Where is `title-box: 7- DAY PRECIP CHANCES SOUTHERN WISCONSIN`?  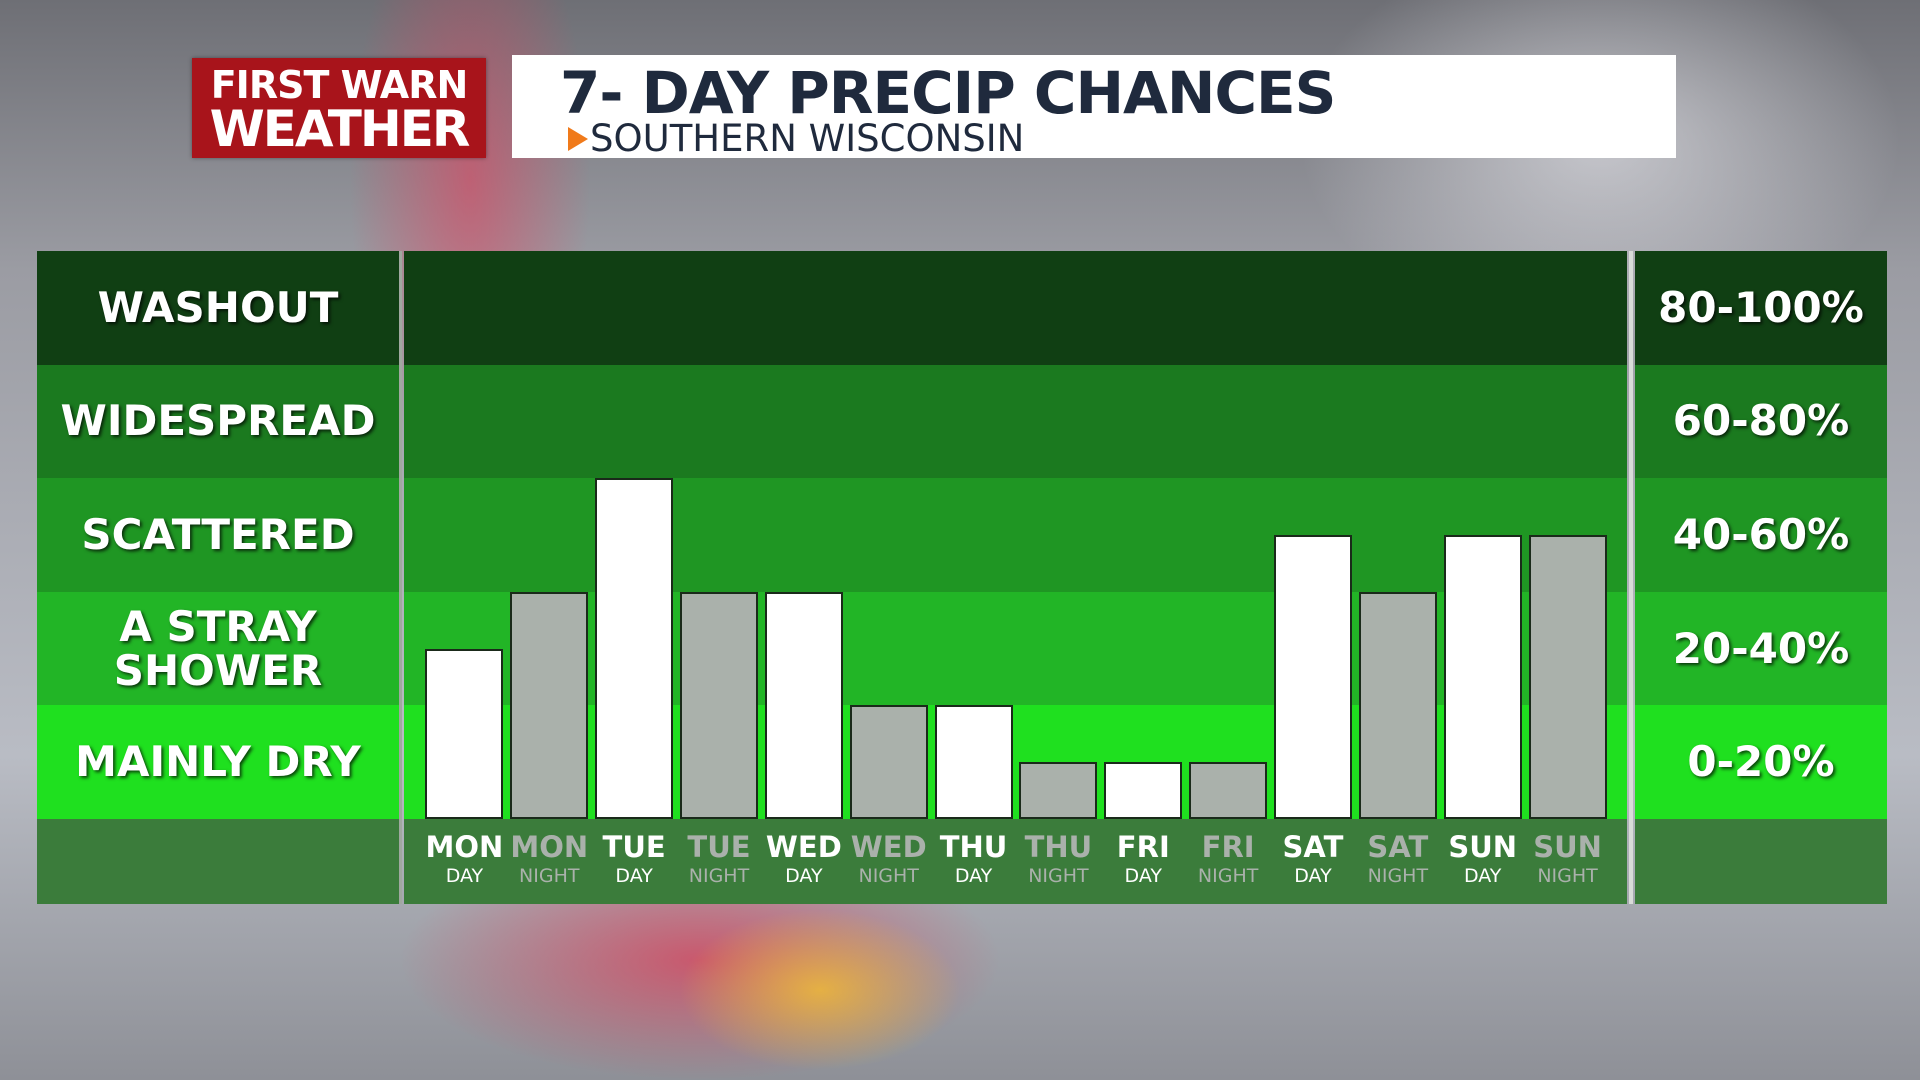
title-box: 7- DAY PRECIP CHANCES SOUTHERN WISCONSIN is located at coordinates (1094, 107).